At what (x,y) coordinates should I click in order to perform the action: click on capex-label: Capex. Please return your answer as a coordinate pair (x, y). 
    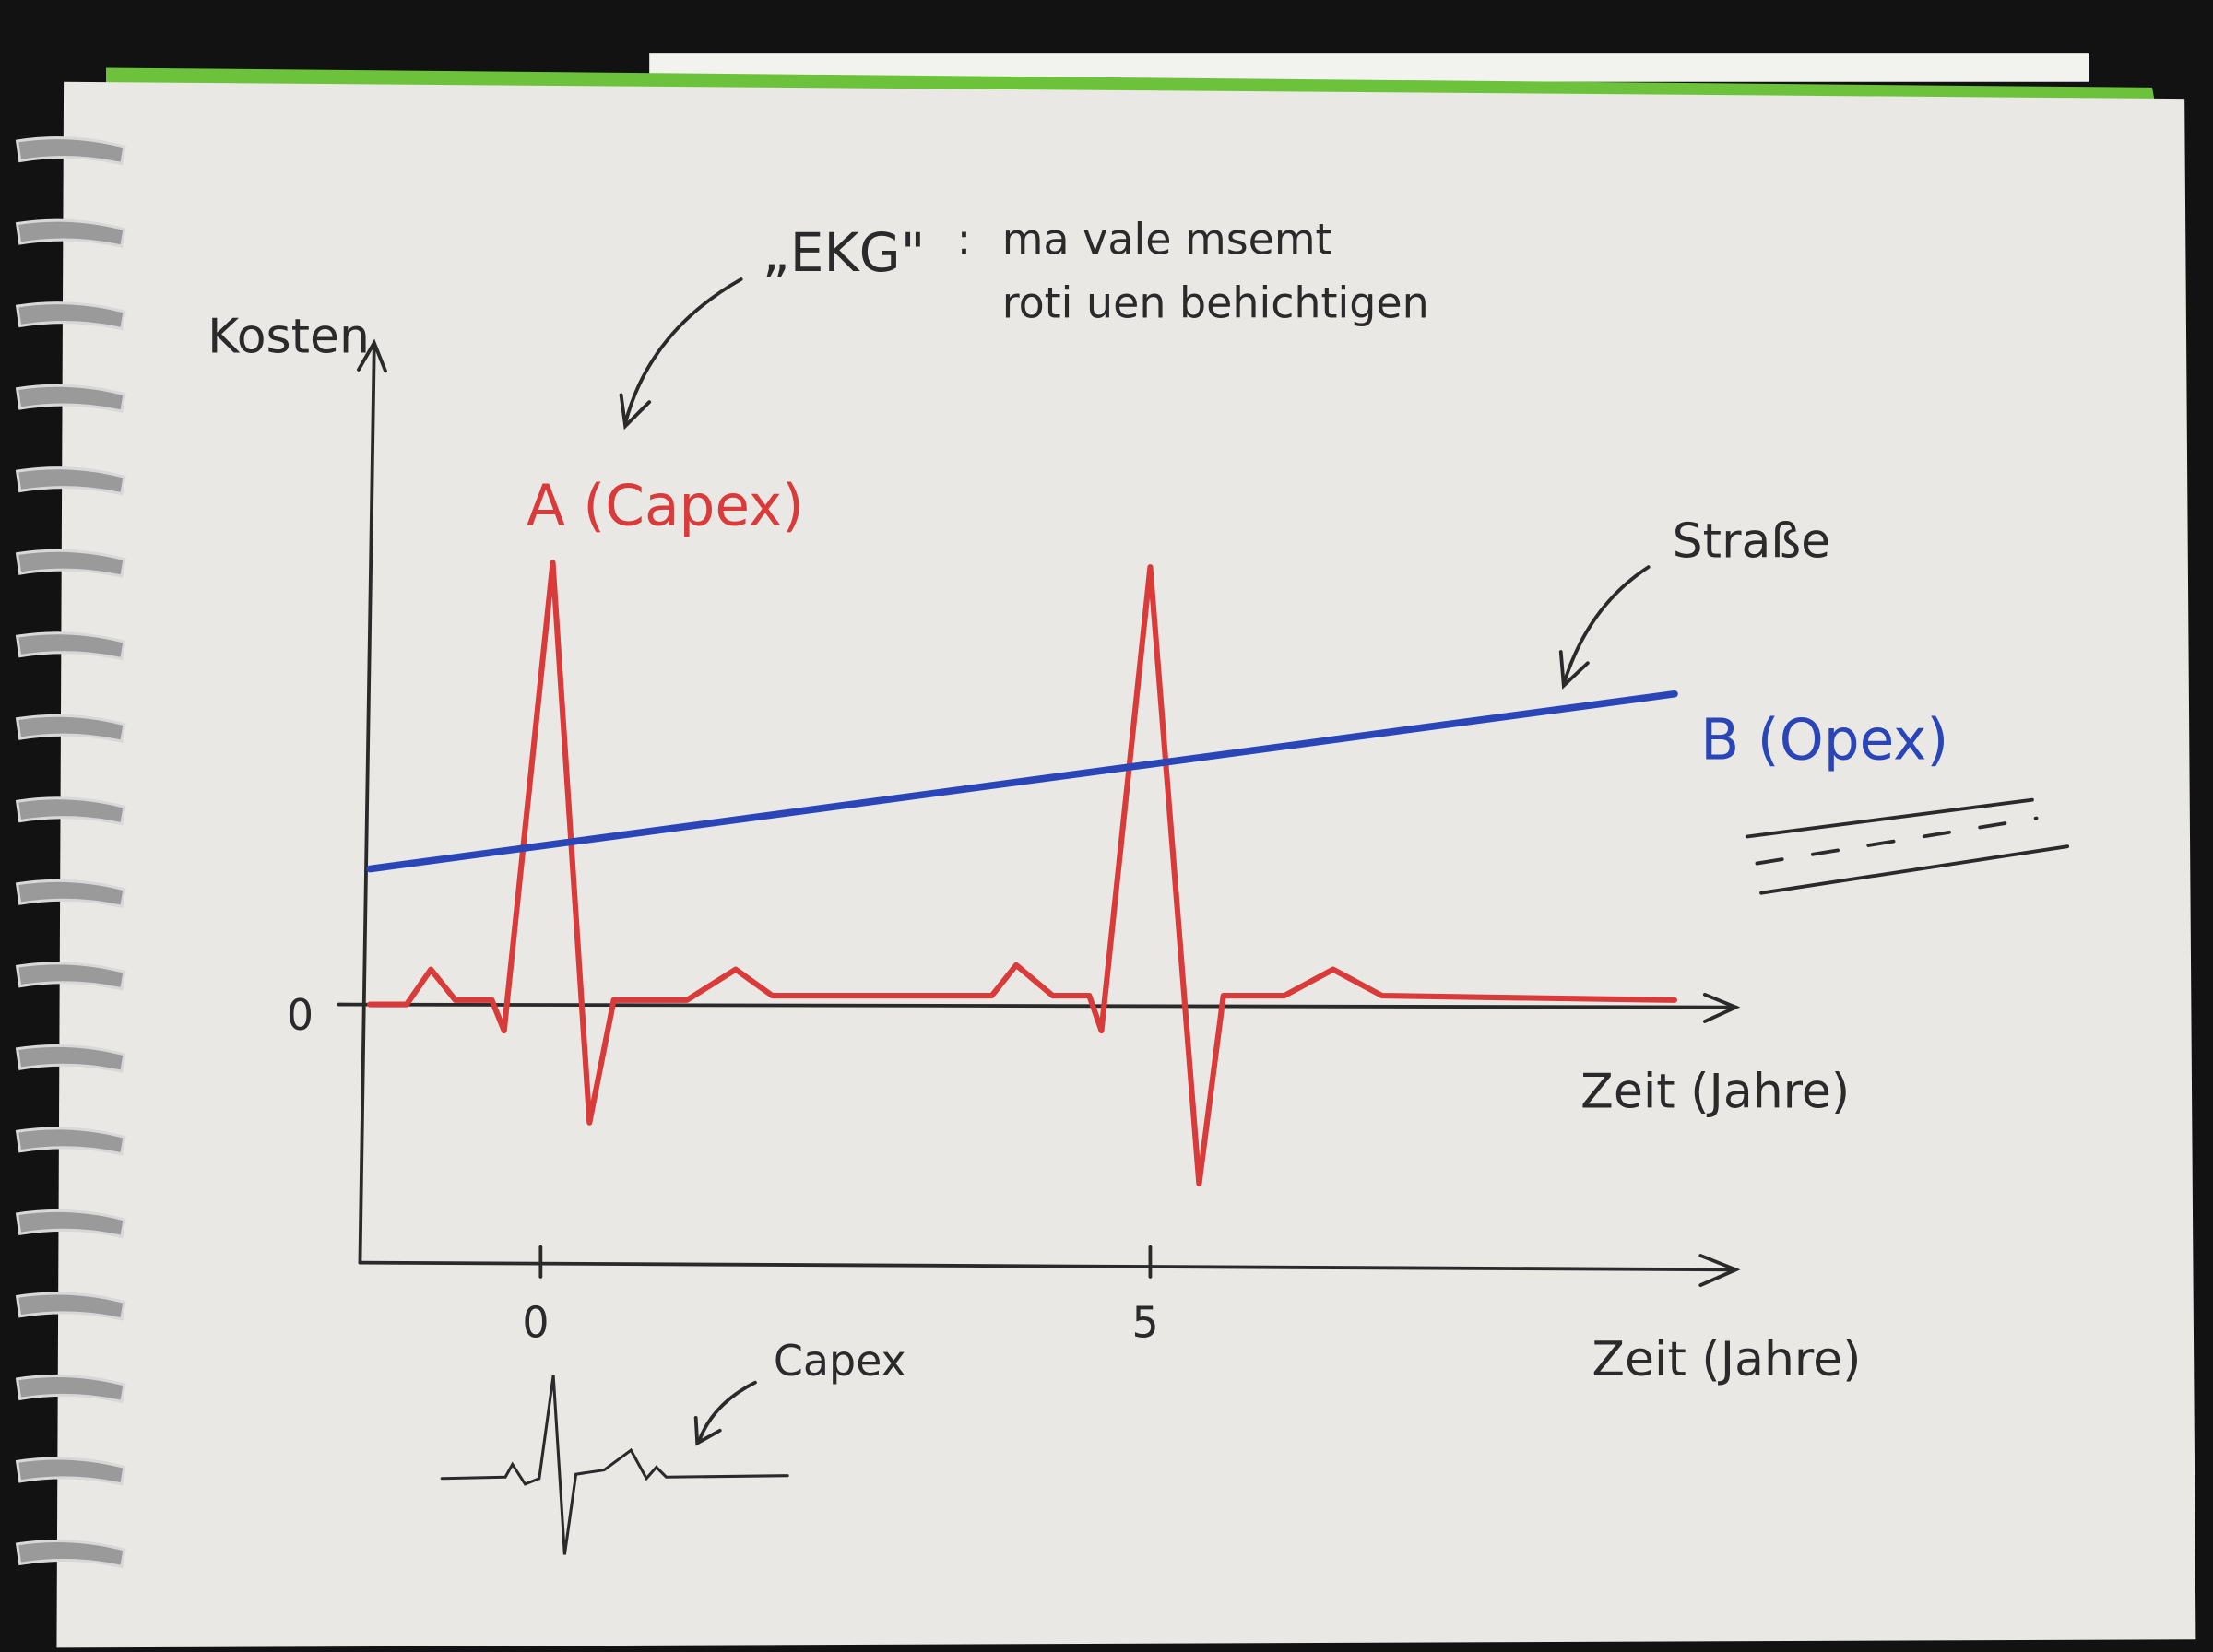
    Looking at the image, I should click on (840, 1361).